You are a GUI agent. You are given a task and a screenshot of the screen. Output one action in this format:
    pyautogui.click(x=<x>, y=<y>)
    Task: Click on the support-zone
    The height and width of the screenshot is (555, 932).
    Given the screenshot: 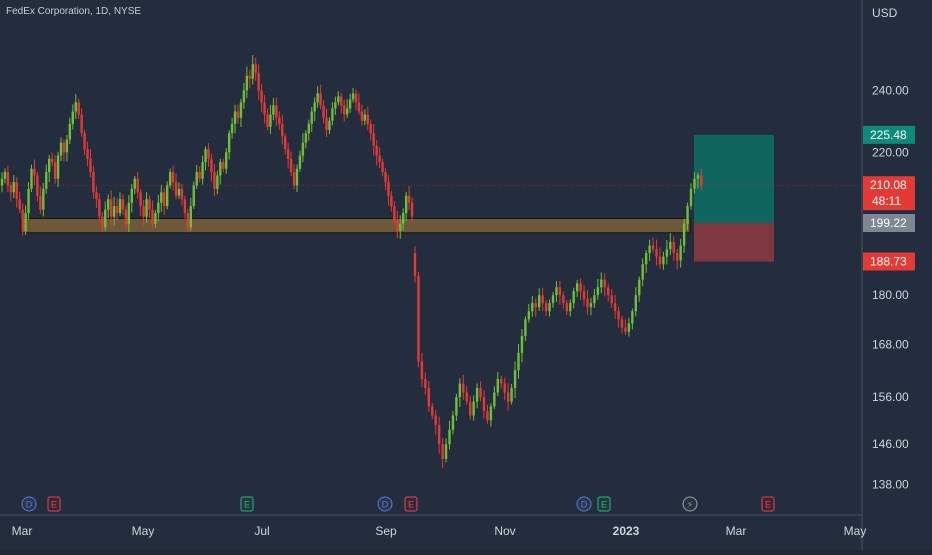 What is the action you would take?
    pyautogui.click(x=355, y=225)
    